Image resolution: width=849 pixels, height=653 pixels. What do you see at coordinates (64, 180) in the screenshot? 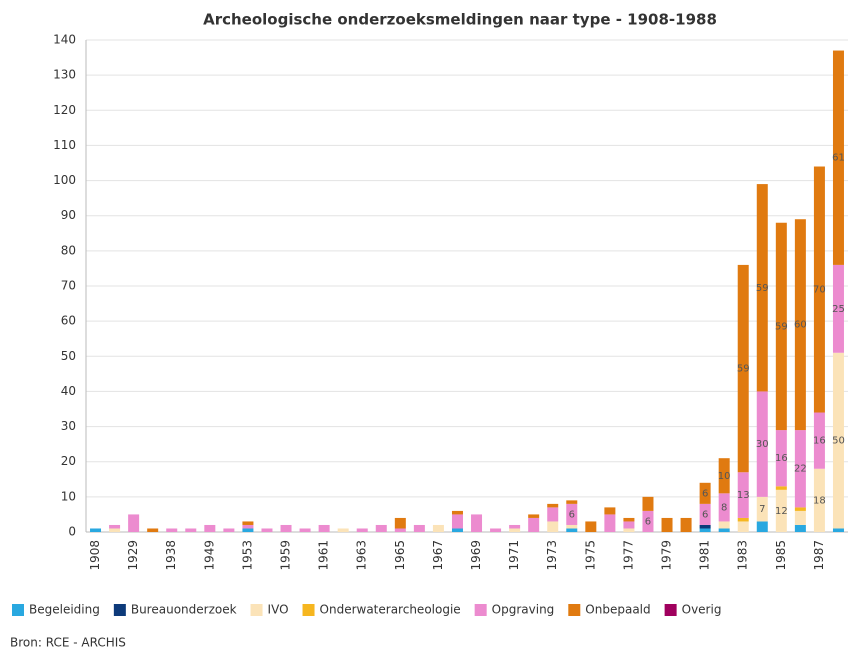
I see `y-tick-label: 100` at bounding box center [64, 180].